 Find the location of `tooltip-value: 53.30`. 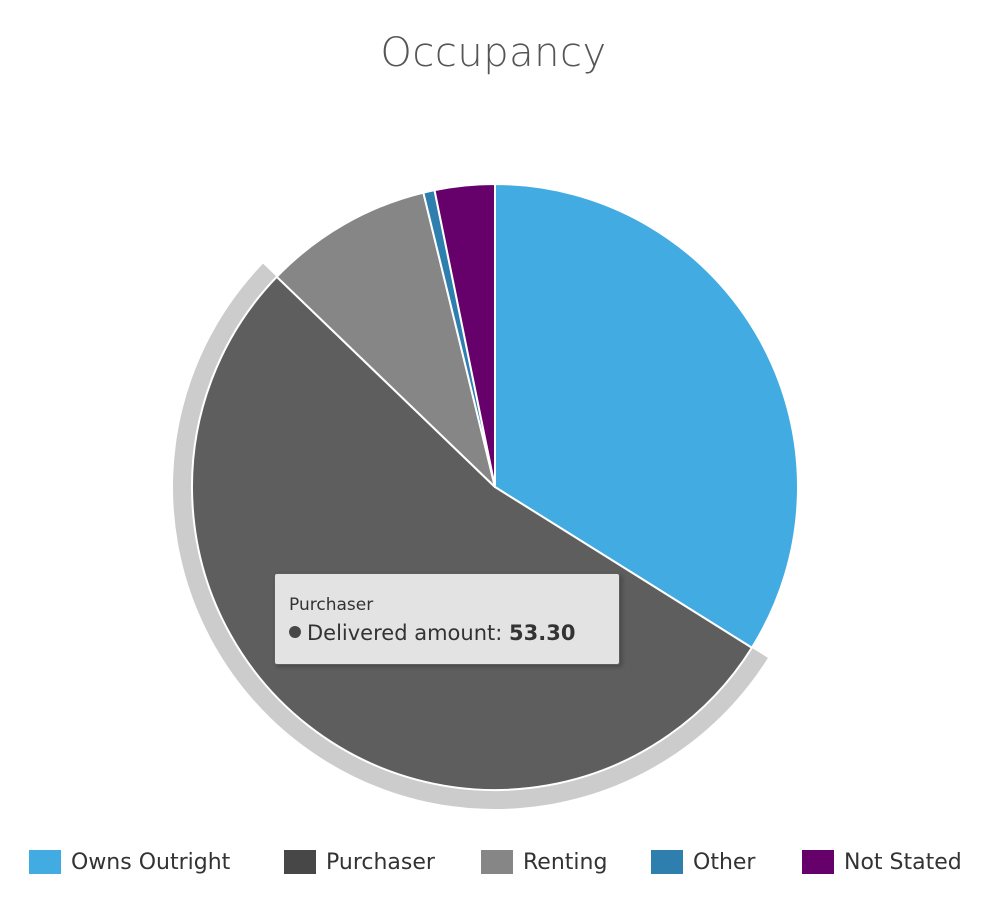

tooltip-value: 53.30 is located at coordinates (542, 633).